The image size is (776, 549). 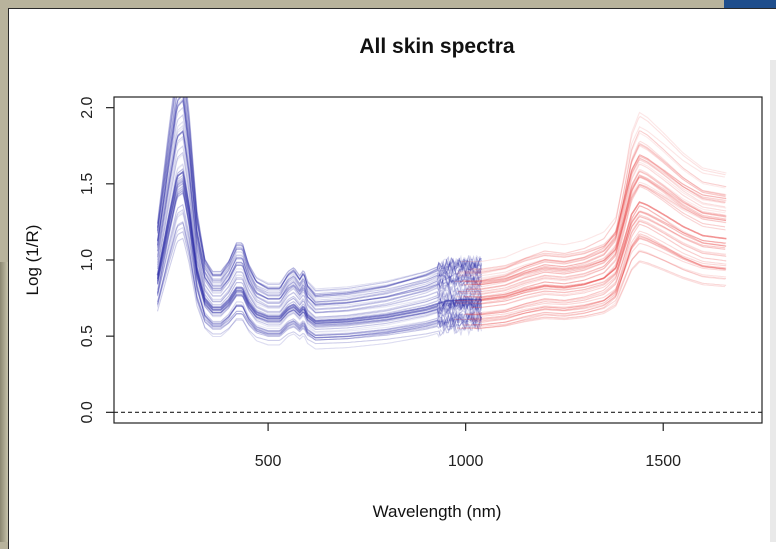 What do you see at coordinates (466, 461) in the screenshot?
I see `x-tick-label: 1000` at bounding box center [466, 461].